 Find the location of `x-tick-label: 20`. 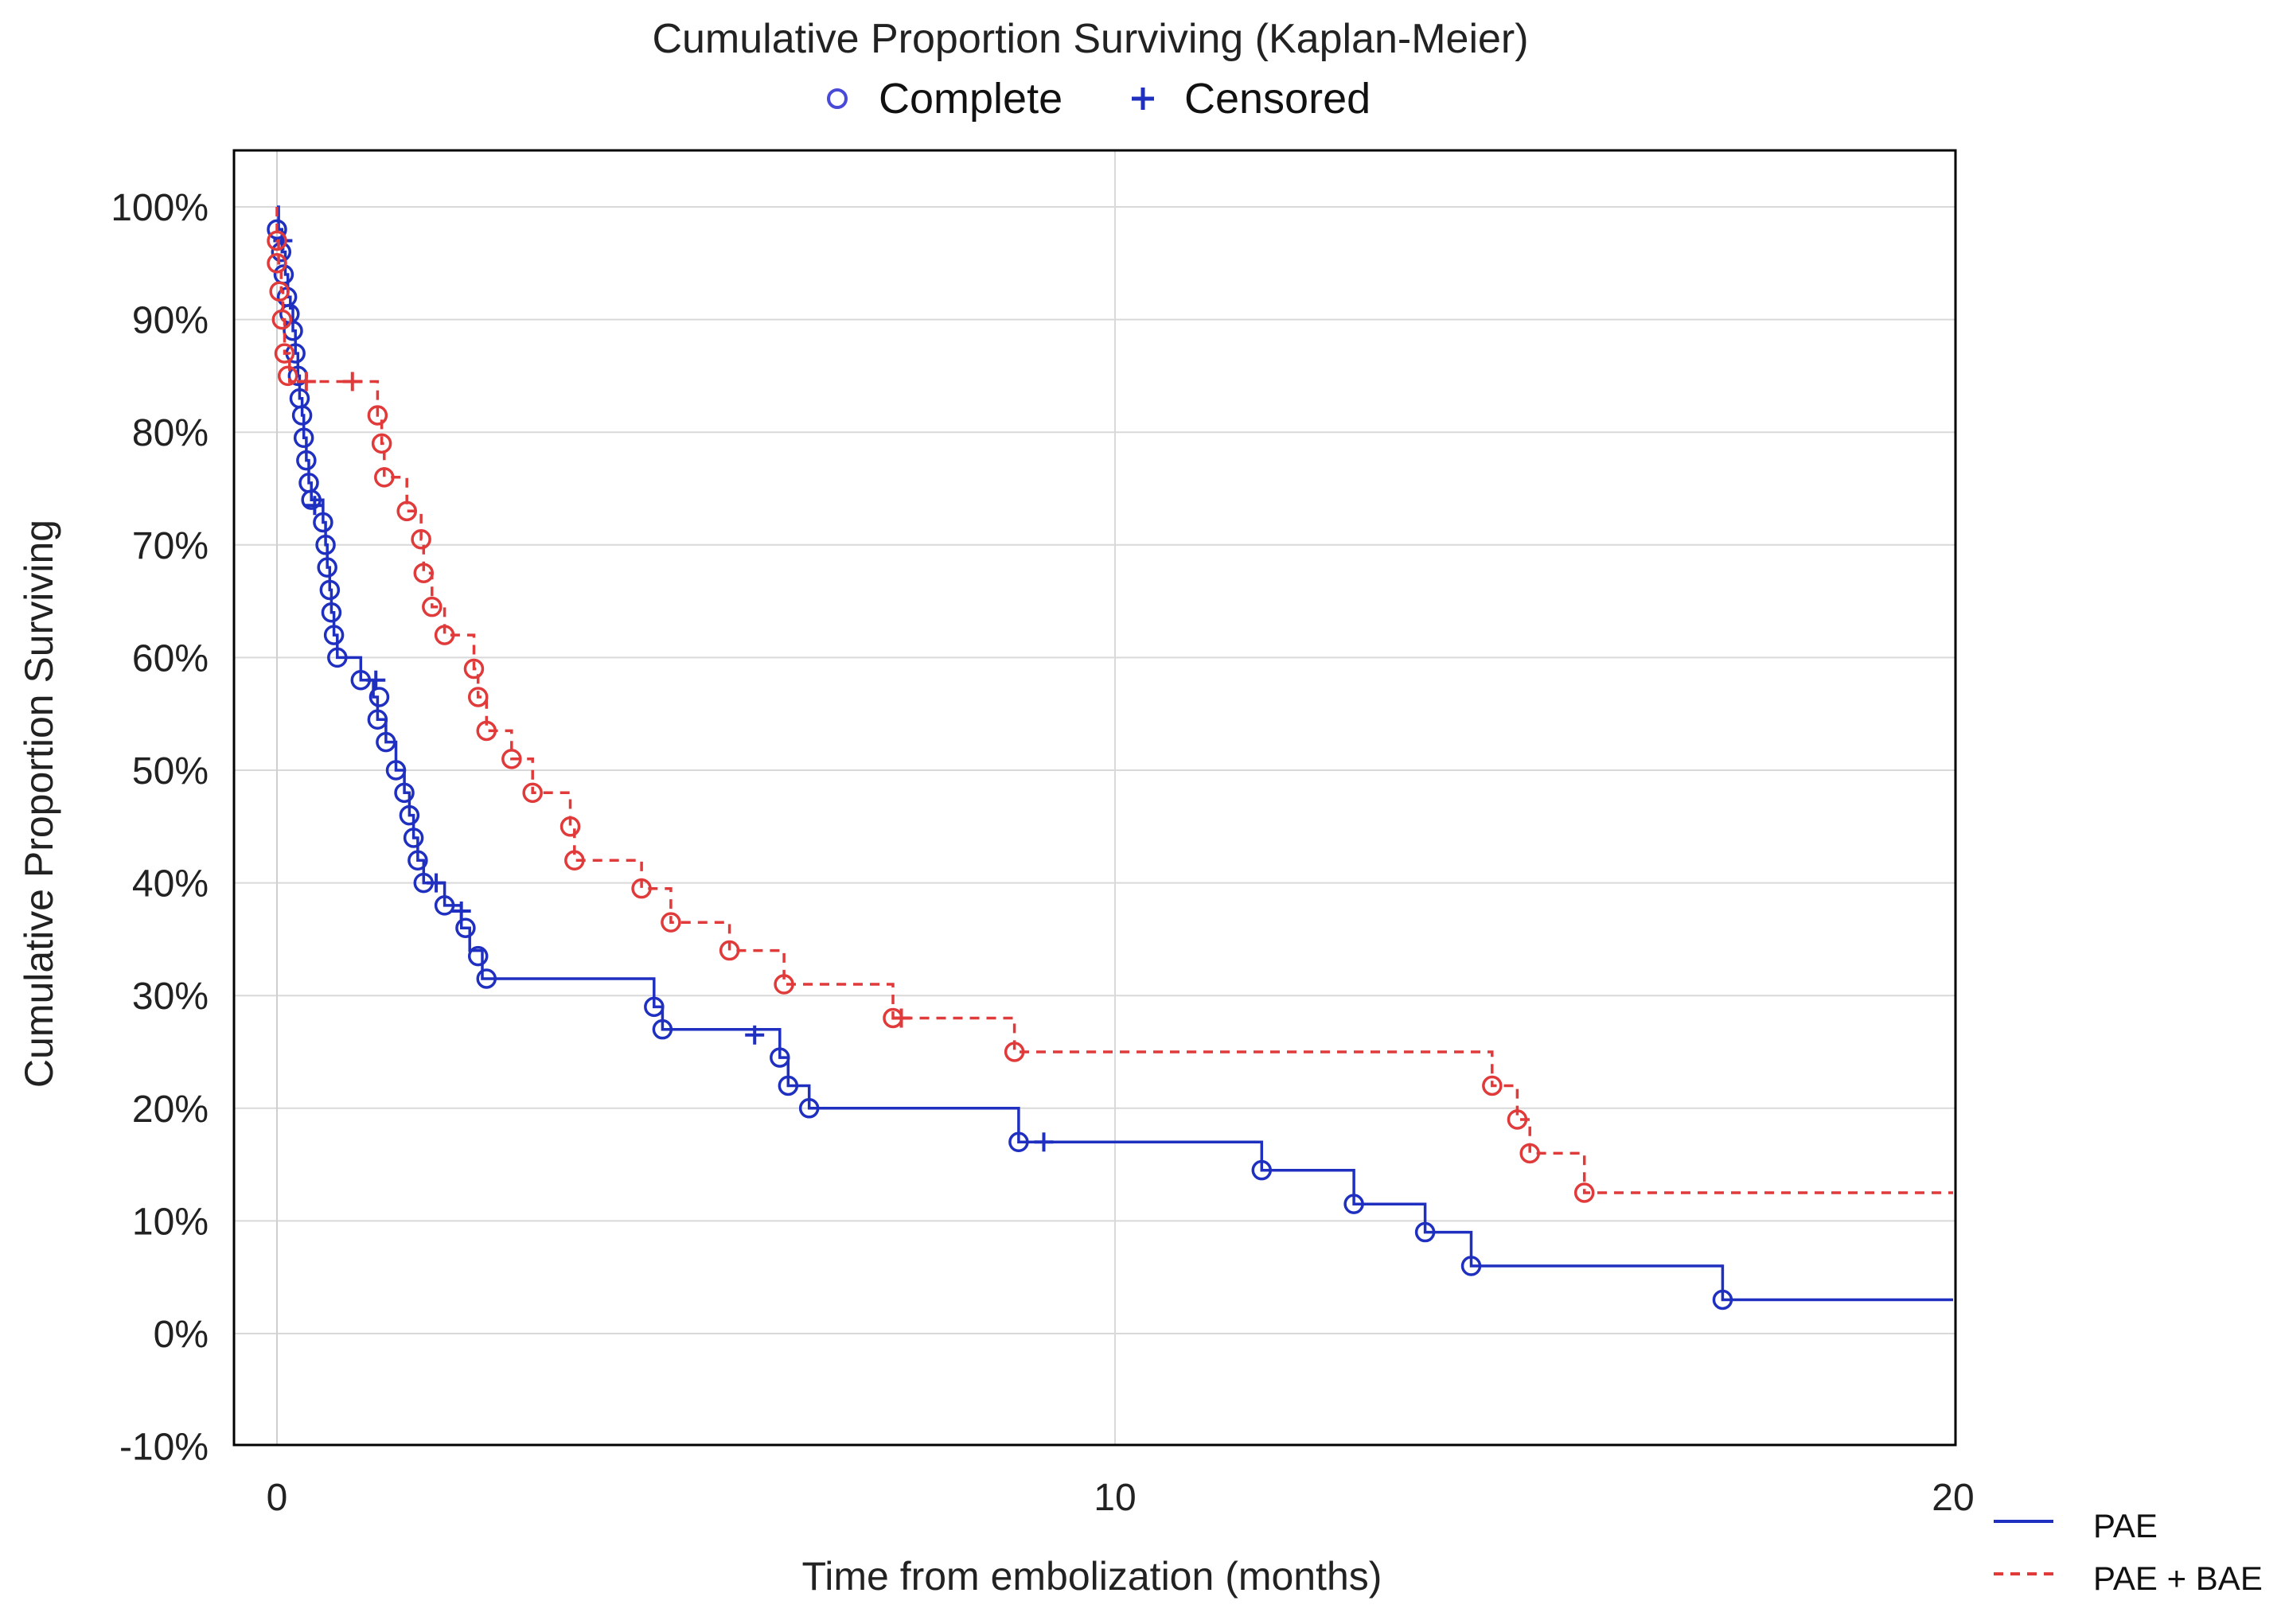

x-tick-label: 20 is located at coordinates (1953, 1498).